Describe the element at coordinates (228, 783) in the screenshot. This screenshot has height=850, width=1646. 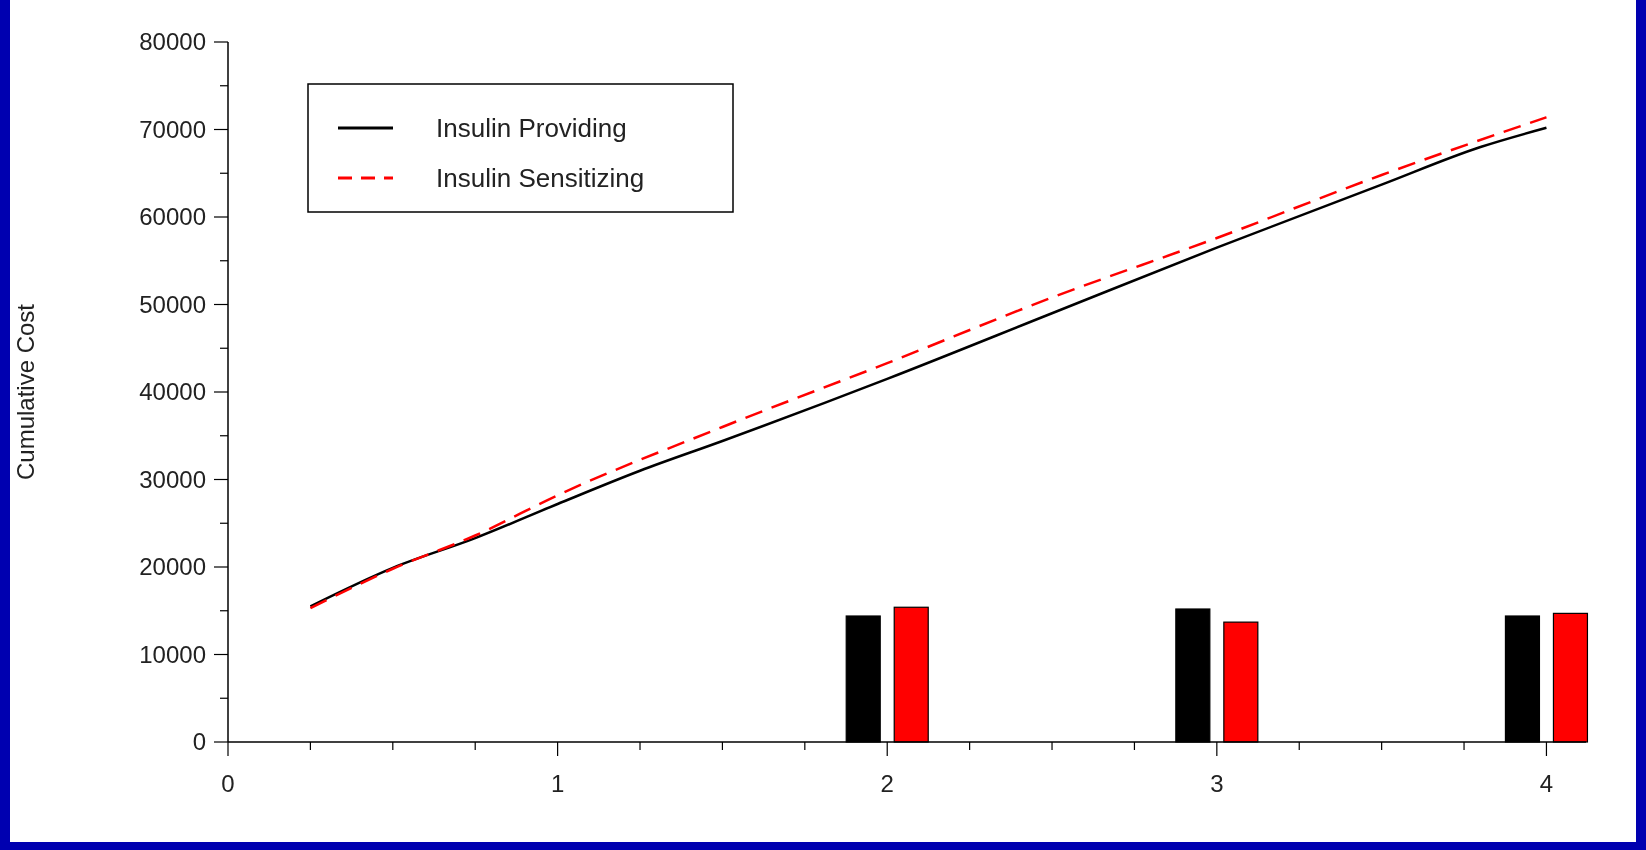
I see `x-tick-label: 0` at that location.